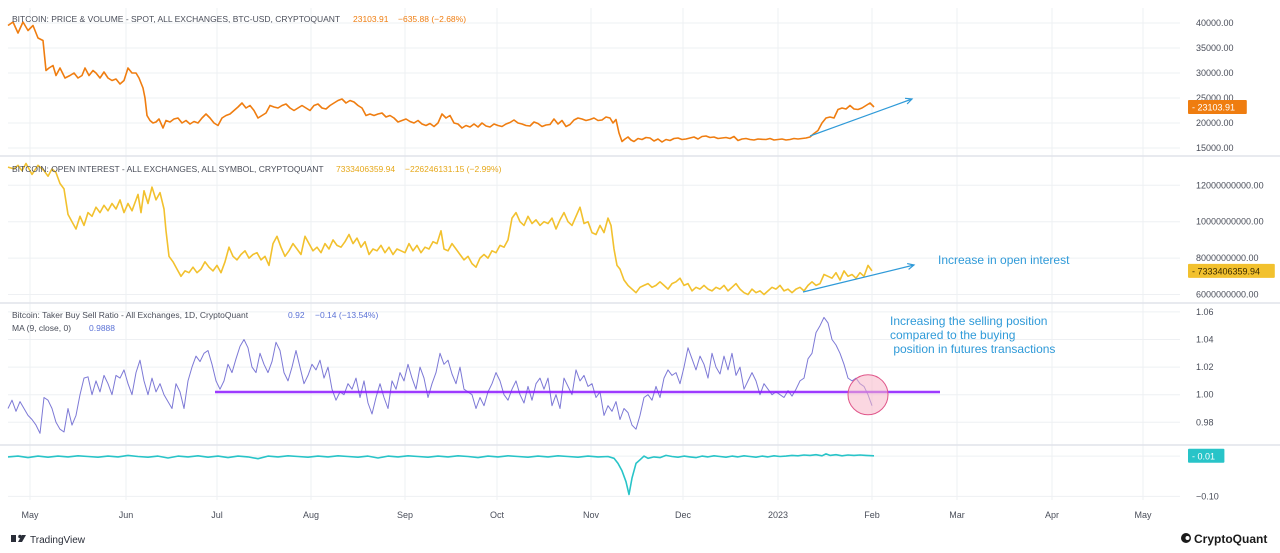 This screenshot has width=1280, height=553. What do you see at coordinates (1226, 271) in the screenshot?
I see `open_interest-axis-value-badge-text: - 7333406359.94` at bounding box center [1226, 271].